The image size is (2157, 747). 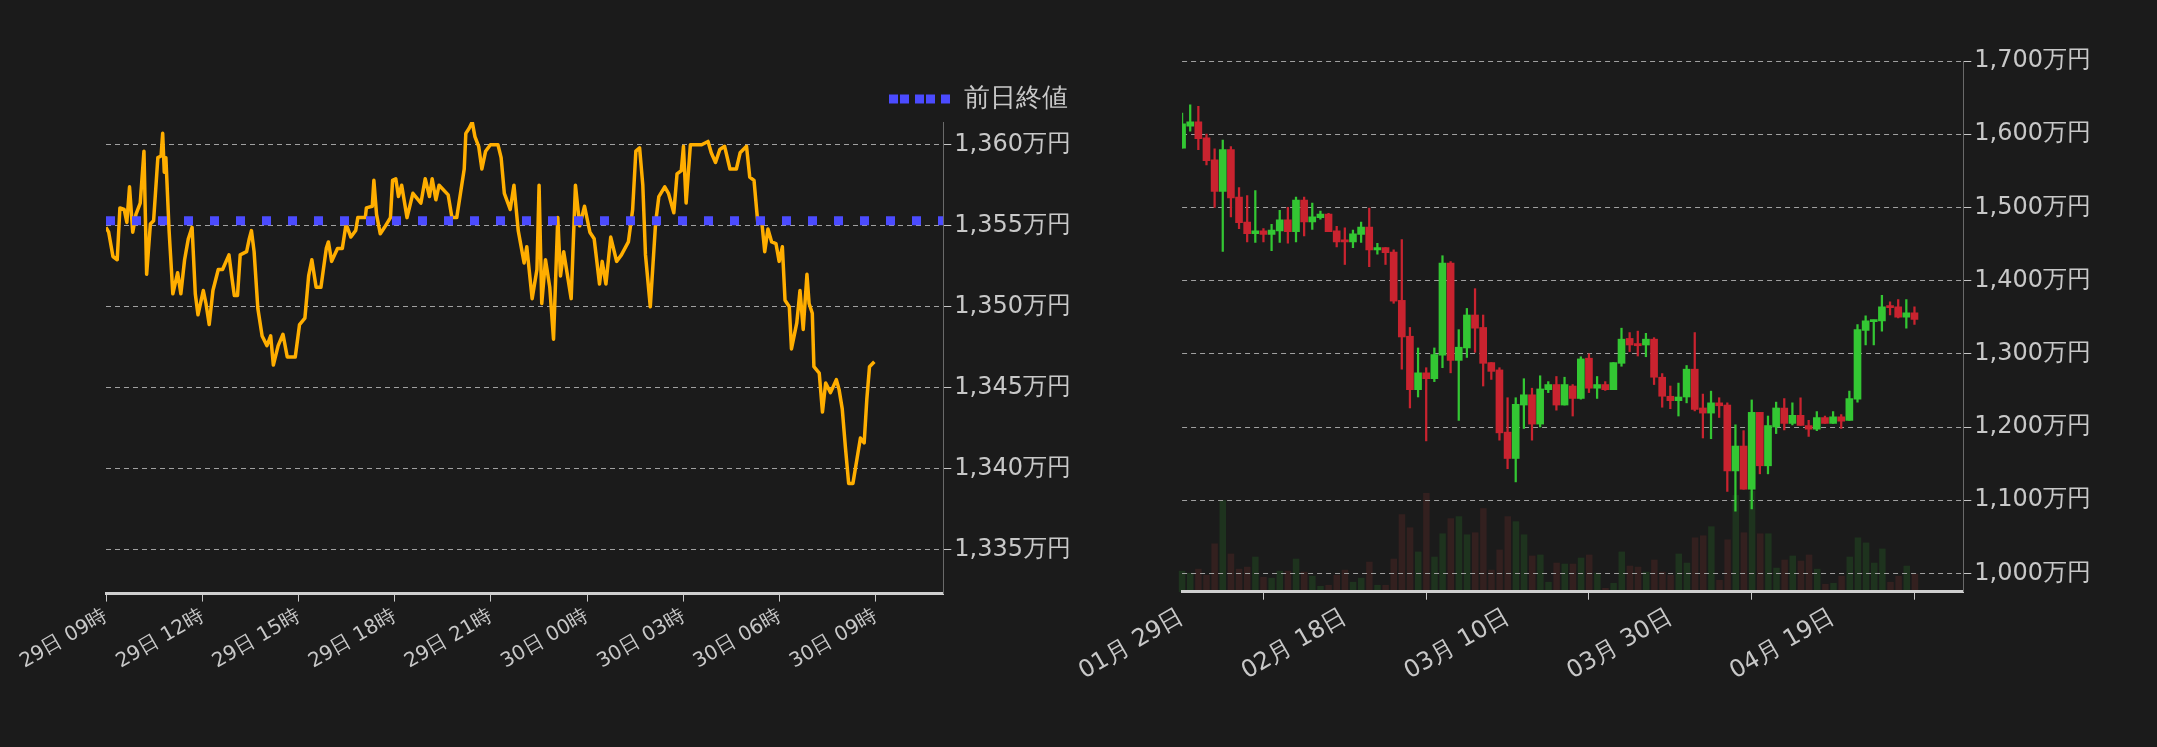 What do you see at coordinates (159, 638) in the screenshot?
I see `x-tick-label: 29日 12時` at bounding box center [159, 638].